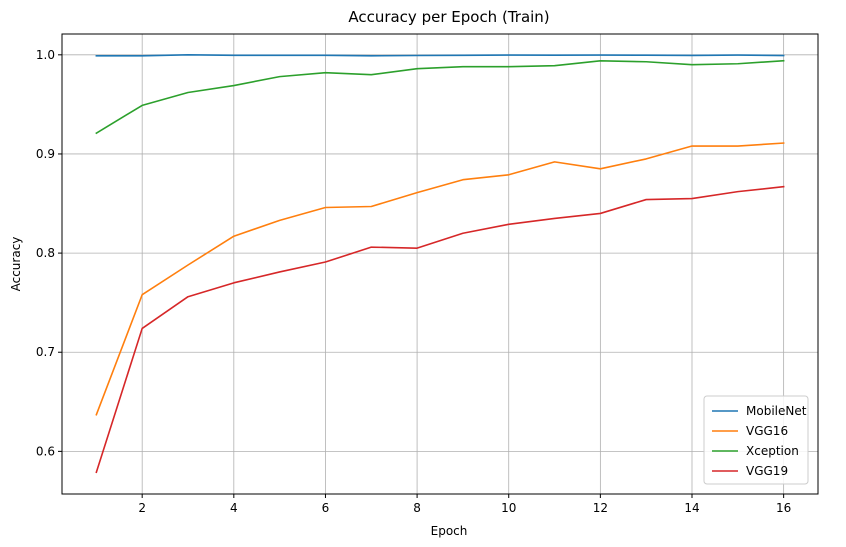 The width and height of the screenshot is (846, 547). What do you see at coordinates (417, 508) in the screenshot?
I see `x-tick-label: 8` at bounding box center [417, 508].